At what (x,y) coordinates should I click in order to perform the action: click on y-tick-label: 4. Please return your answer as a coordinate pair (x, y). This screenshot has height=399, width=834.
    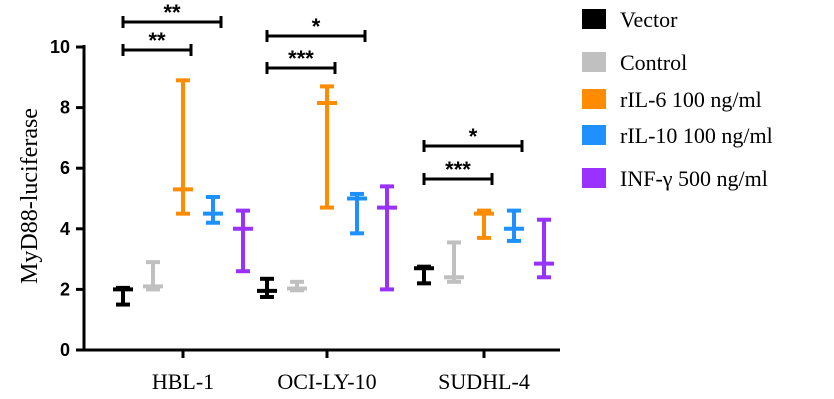
    Looking at the image, I should click on (65, 229).